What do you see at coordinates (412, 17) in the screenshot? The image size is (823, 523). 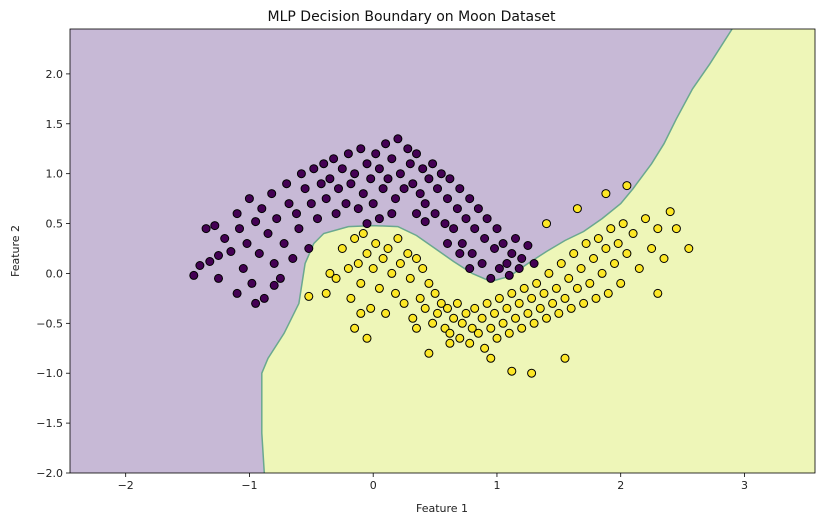 I see `chart-title: MLP Decision Boundary on Moon Dataset` at bounding box center [412, 17].